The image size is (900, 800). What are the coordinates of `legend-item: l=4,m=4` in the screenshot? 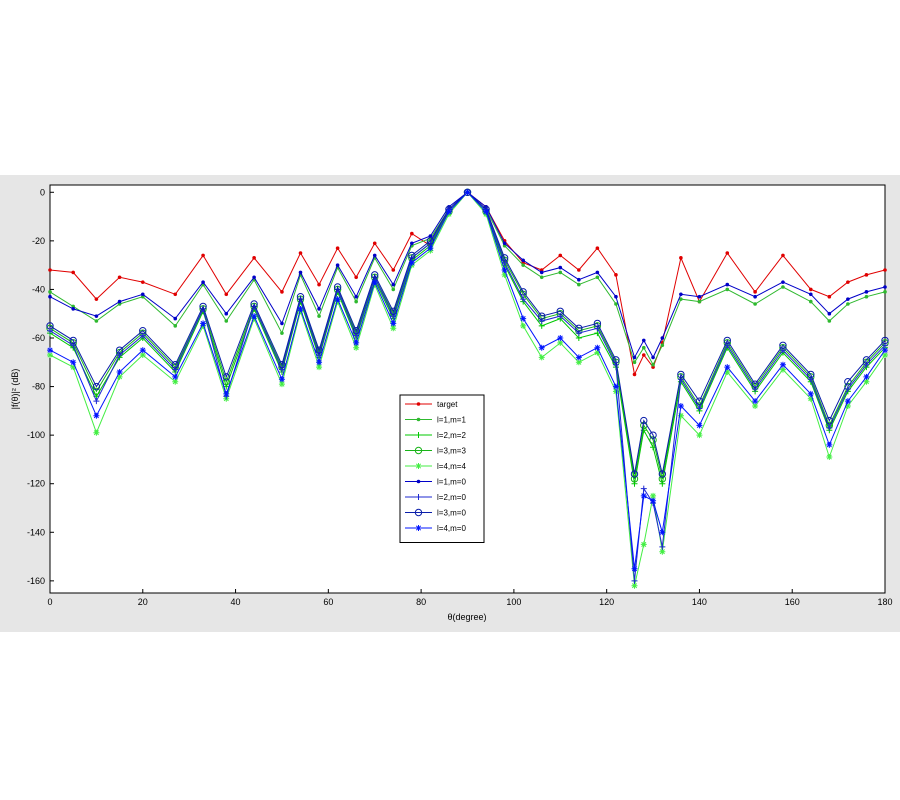 It's located at (435, 466).